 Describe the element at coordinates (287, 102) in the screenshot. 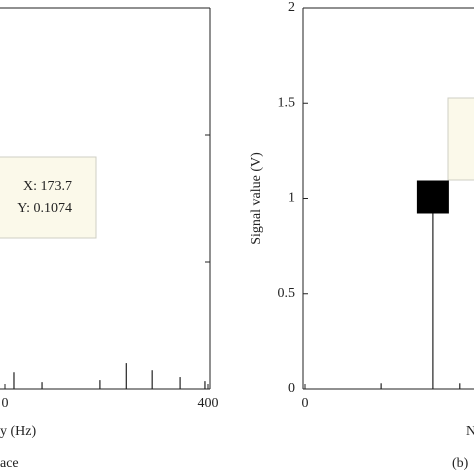

I see `y-tick-label: 1.5` at that location.